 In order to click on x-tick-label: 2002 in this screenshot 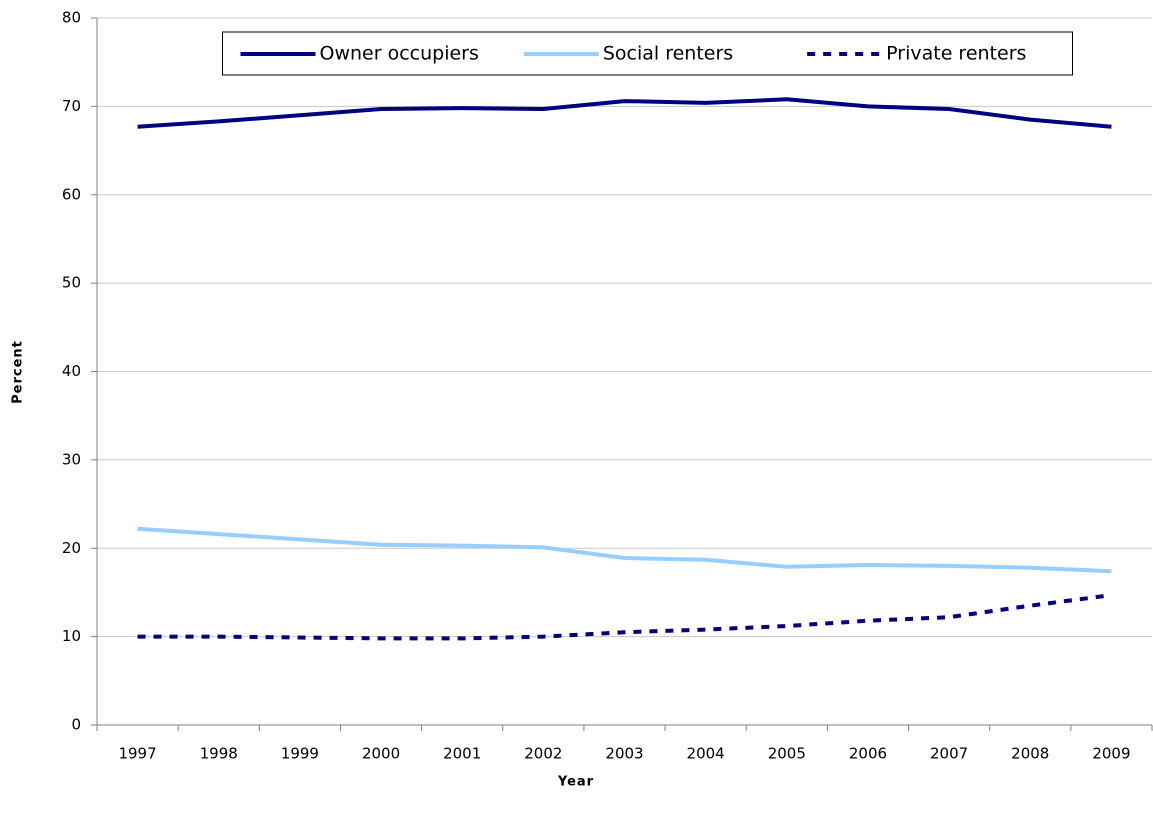, I will do `click(543, 754)`.